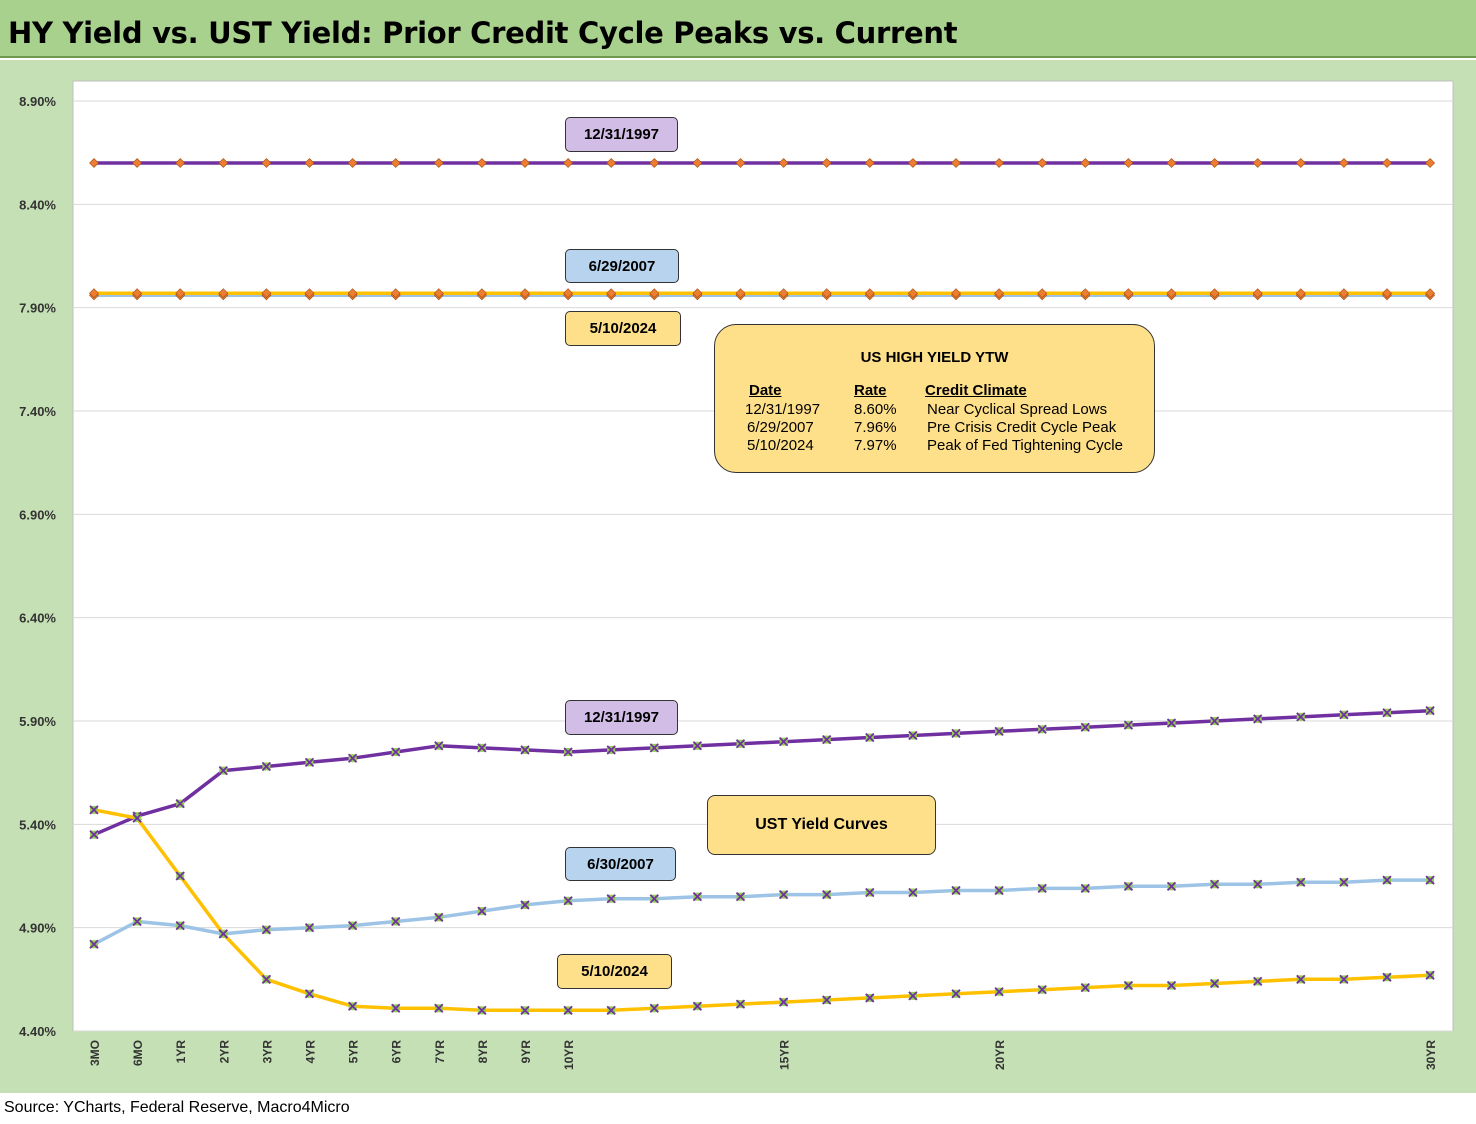 Image resolution: width=1476 pixels, height=1124 pixels. What do you see at coordinates (765, 390) in the screenshot?
I see `legend-header-date: Date` at bounding box center [765, 390].